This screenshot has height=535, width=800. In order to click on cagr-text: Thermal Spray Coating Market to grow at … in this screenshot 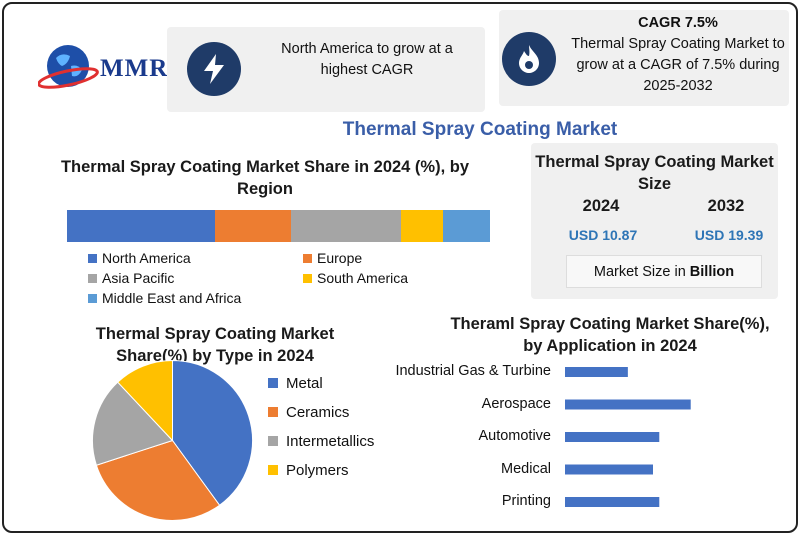, I will do `click(678, 65)`.